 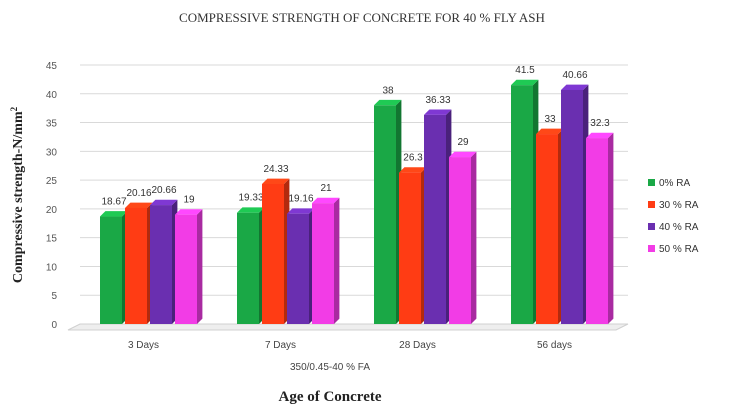 I want to click on data-label: 18.67, so click(x=113, y=202).